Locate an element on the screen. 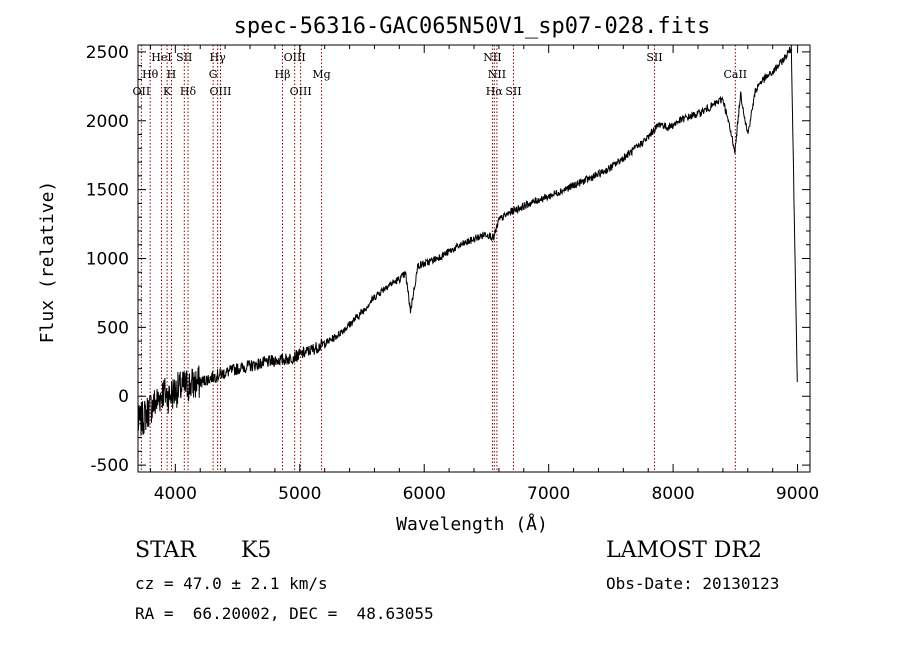 The height and width of the screenshot is (649, 900). x-tick-label: 4000 is located at coordinates (175, 494).